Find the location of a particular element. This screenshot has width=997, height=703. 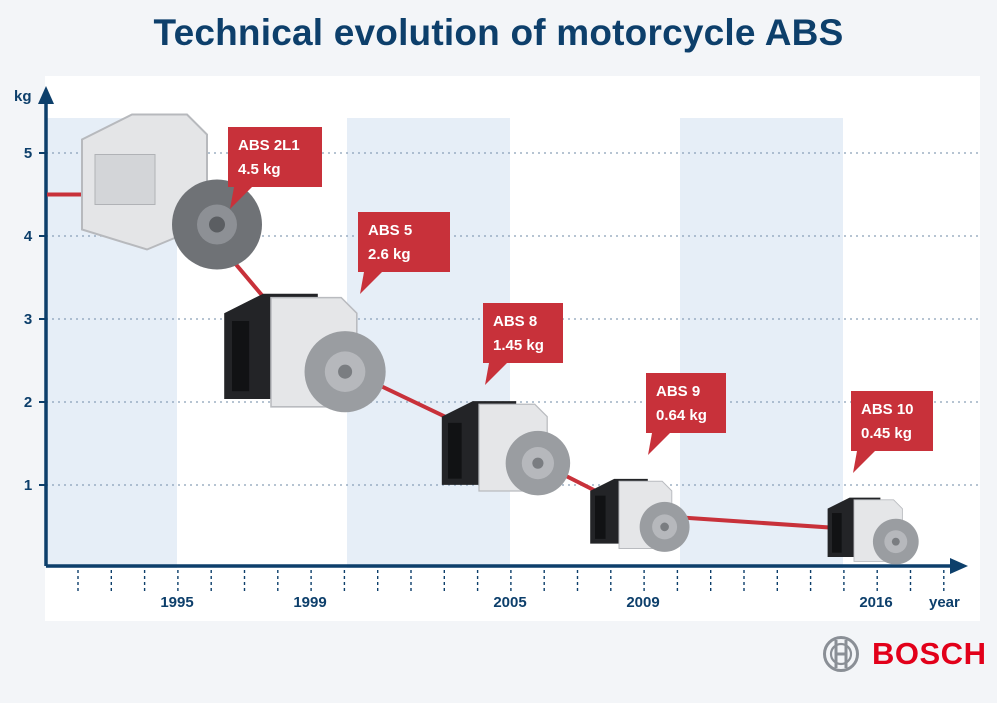

x-tick-label: 1995 is located at coordinates (176, 602).